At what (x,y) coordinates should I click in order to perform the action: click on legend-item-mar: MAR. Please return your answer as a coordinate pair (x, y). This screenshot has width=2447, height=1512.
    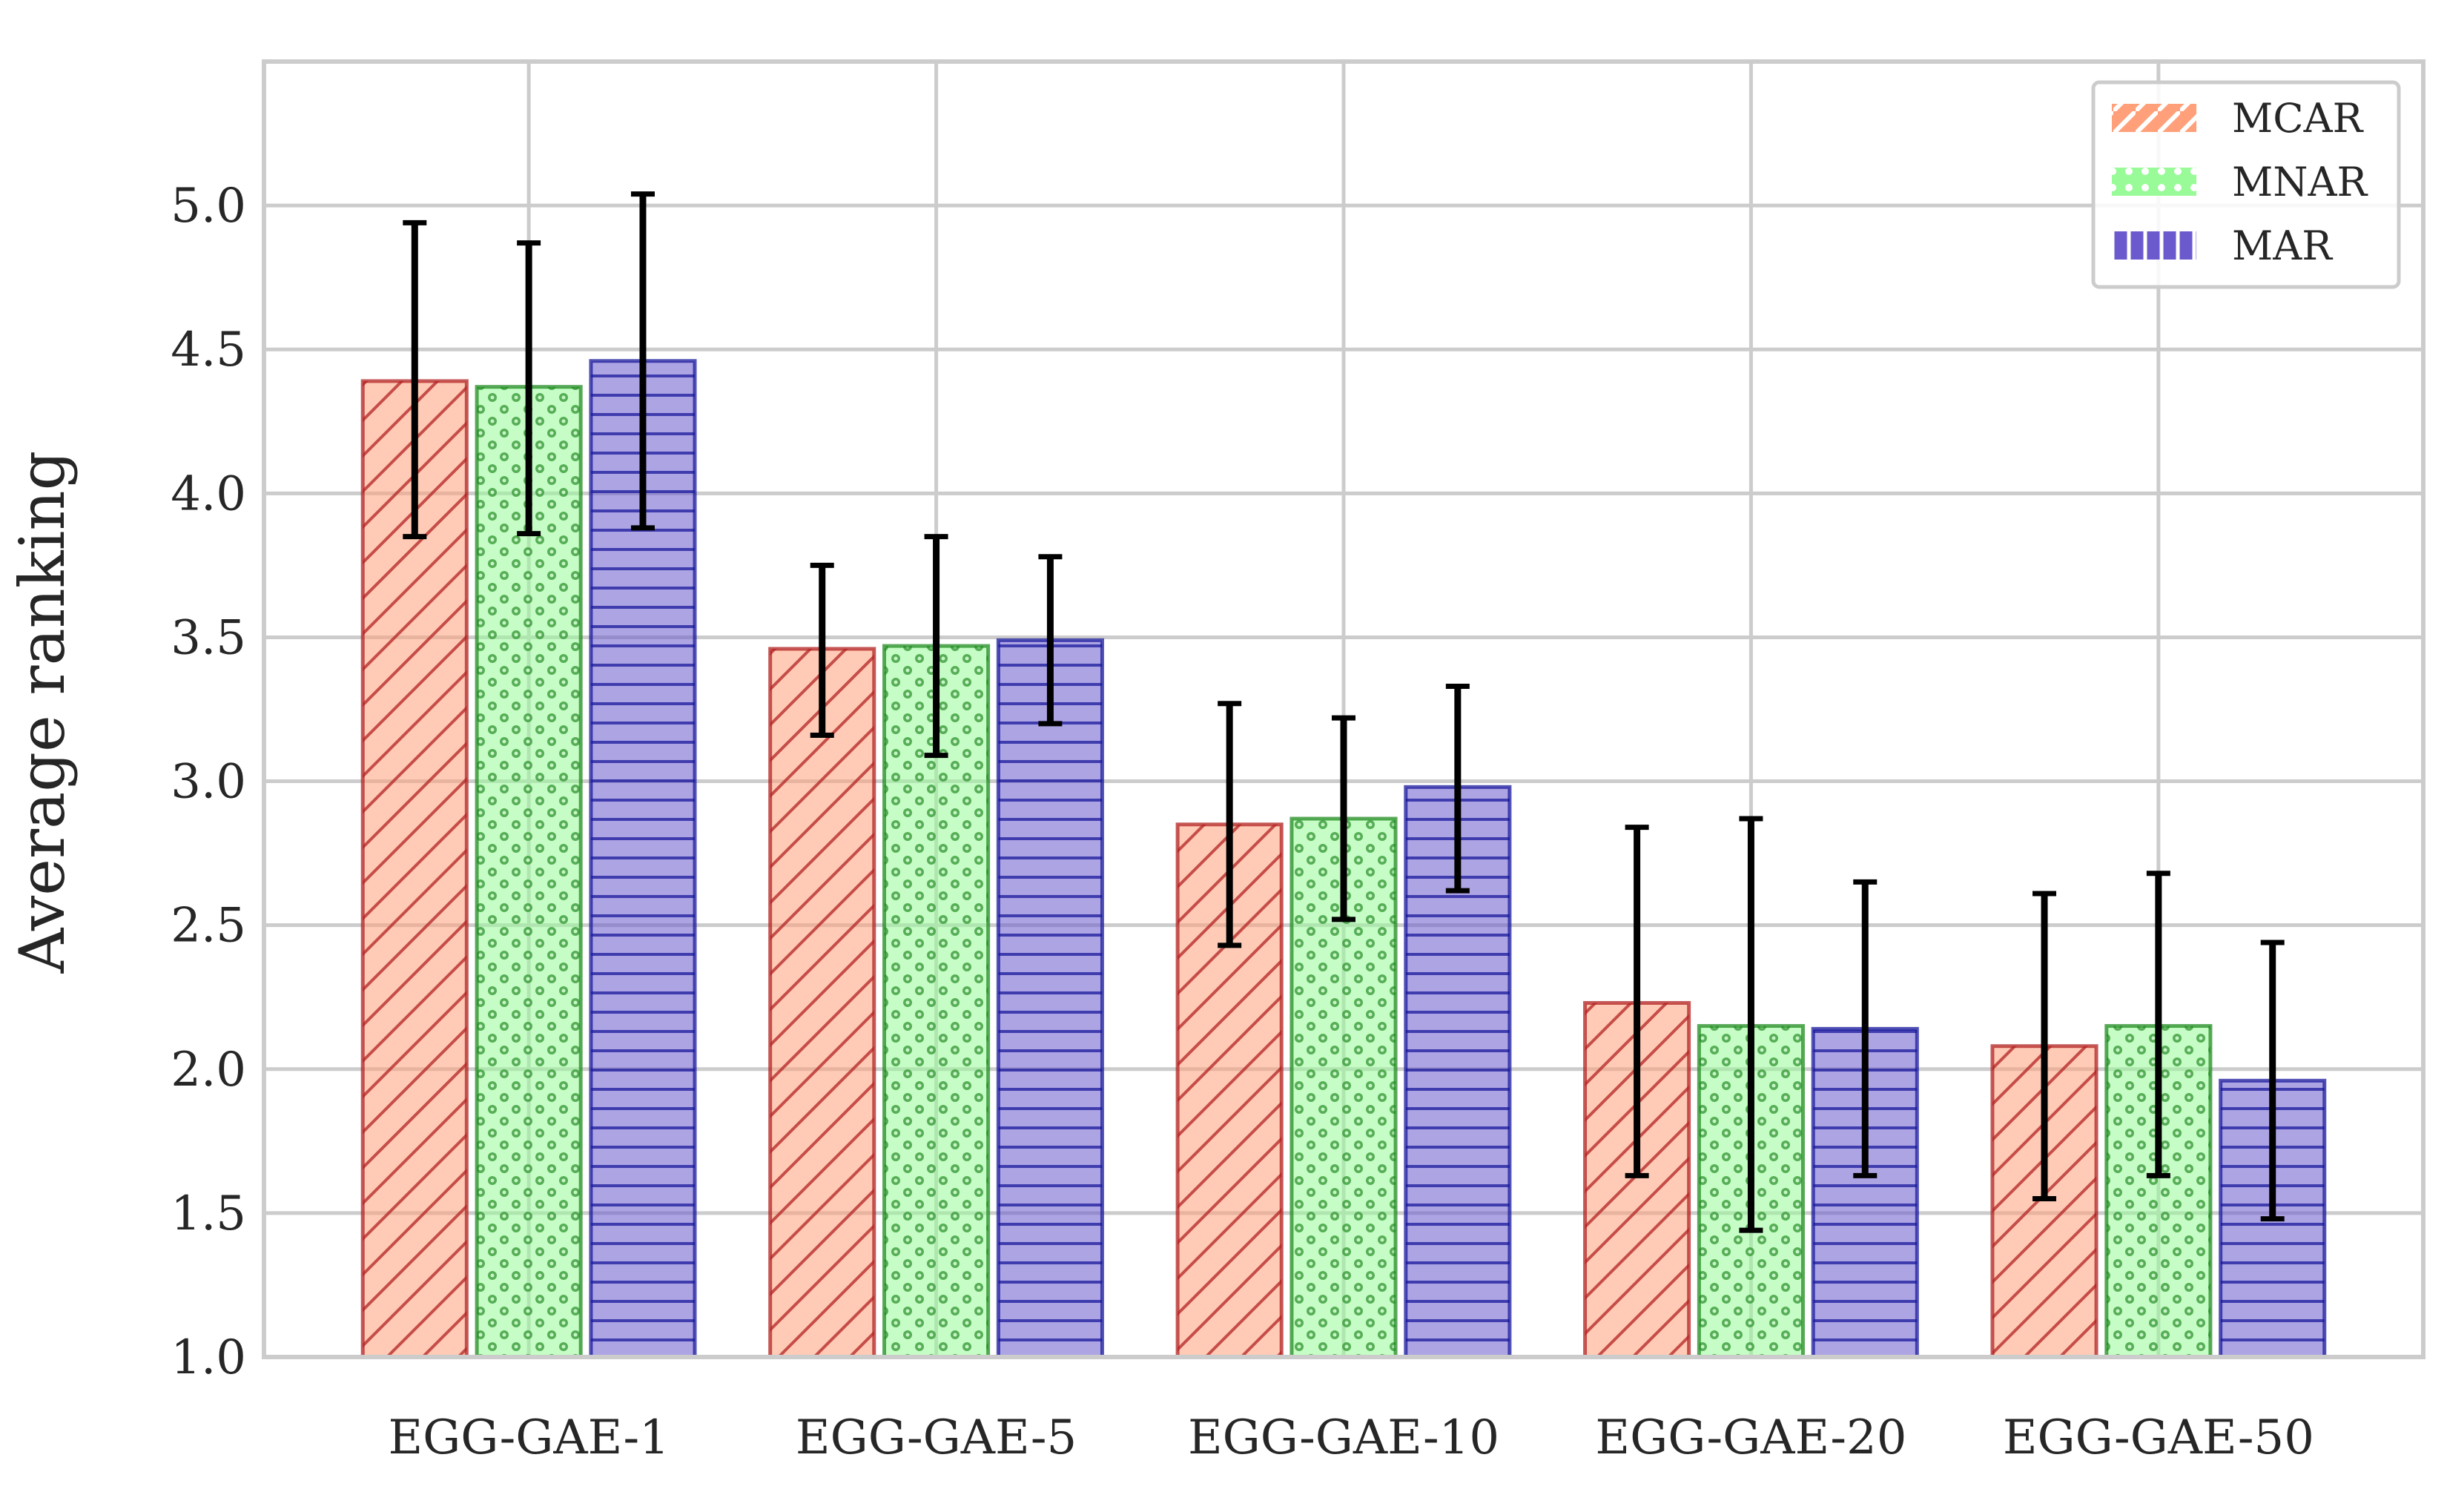
    Looking at the image, I should click on (2222, 245).